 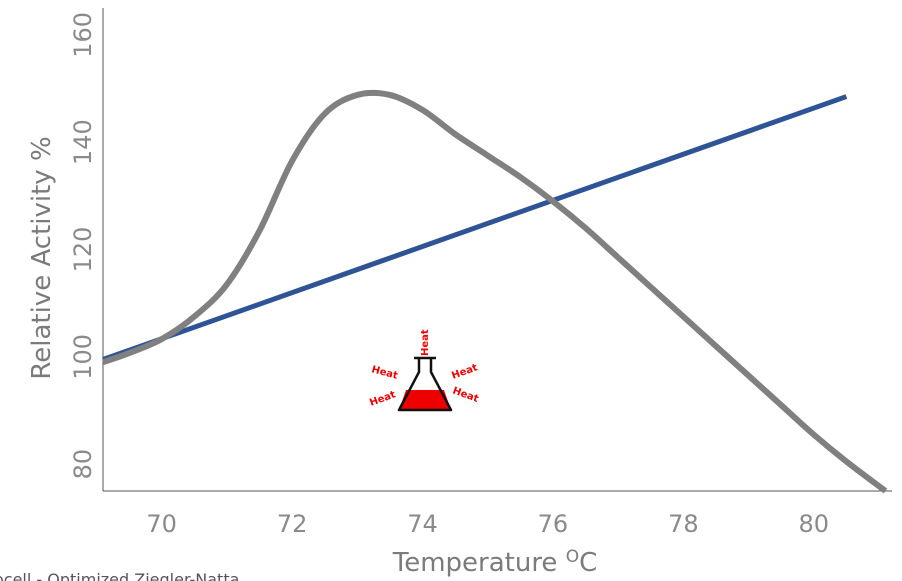 I want to click on footnote: ocell - Optimized Ziegler-Natta, so click(x=119, y=575).